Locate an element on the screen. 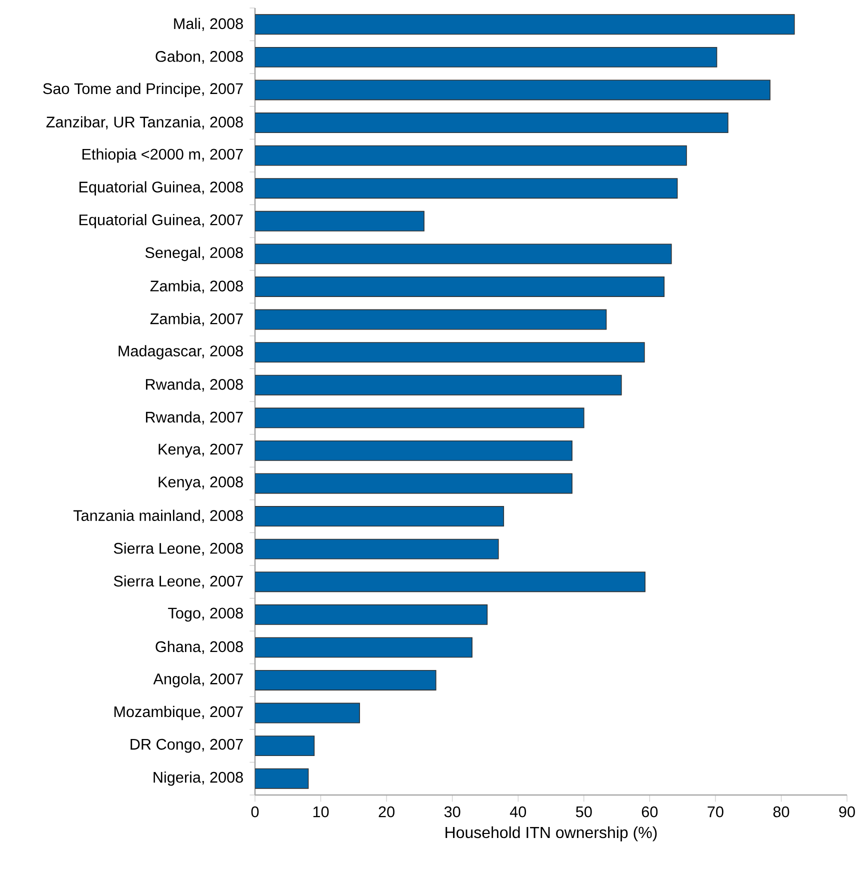 The height and width of the screenshot is (874, 864). y-tick-label: Nigeria, 2008 is located at coordinates (198, 778).